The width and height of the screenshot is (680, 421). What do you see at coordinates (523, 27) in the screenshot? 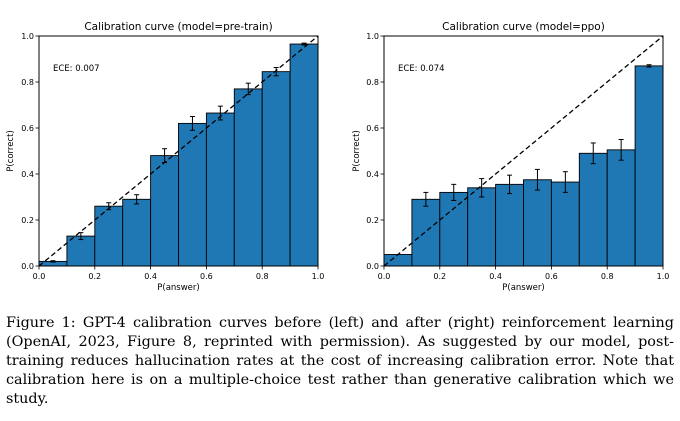
I see `chart-title-ppo: Calibration curve (model=ppo)` at bounding box center [523, 27].